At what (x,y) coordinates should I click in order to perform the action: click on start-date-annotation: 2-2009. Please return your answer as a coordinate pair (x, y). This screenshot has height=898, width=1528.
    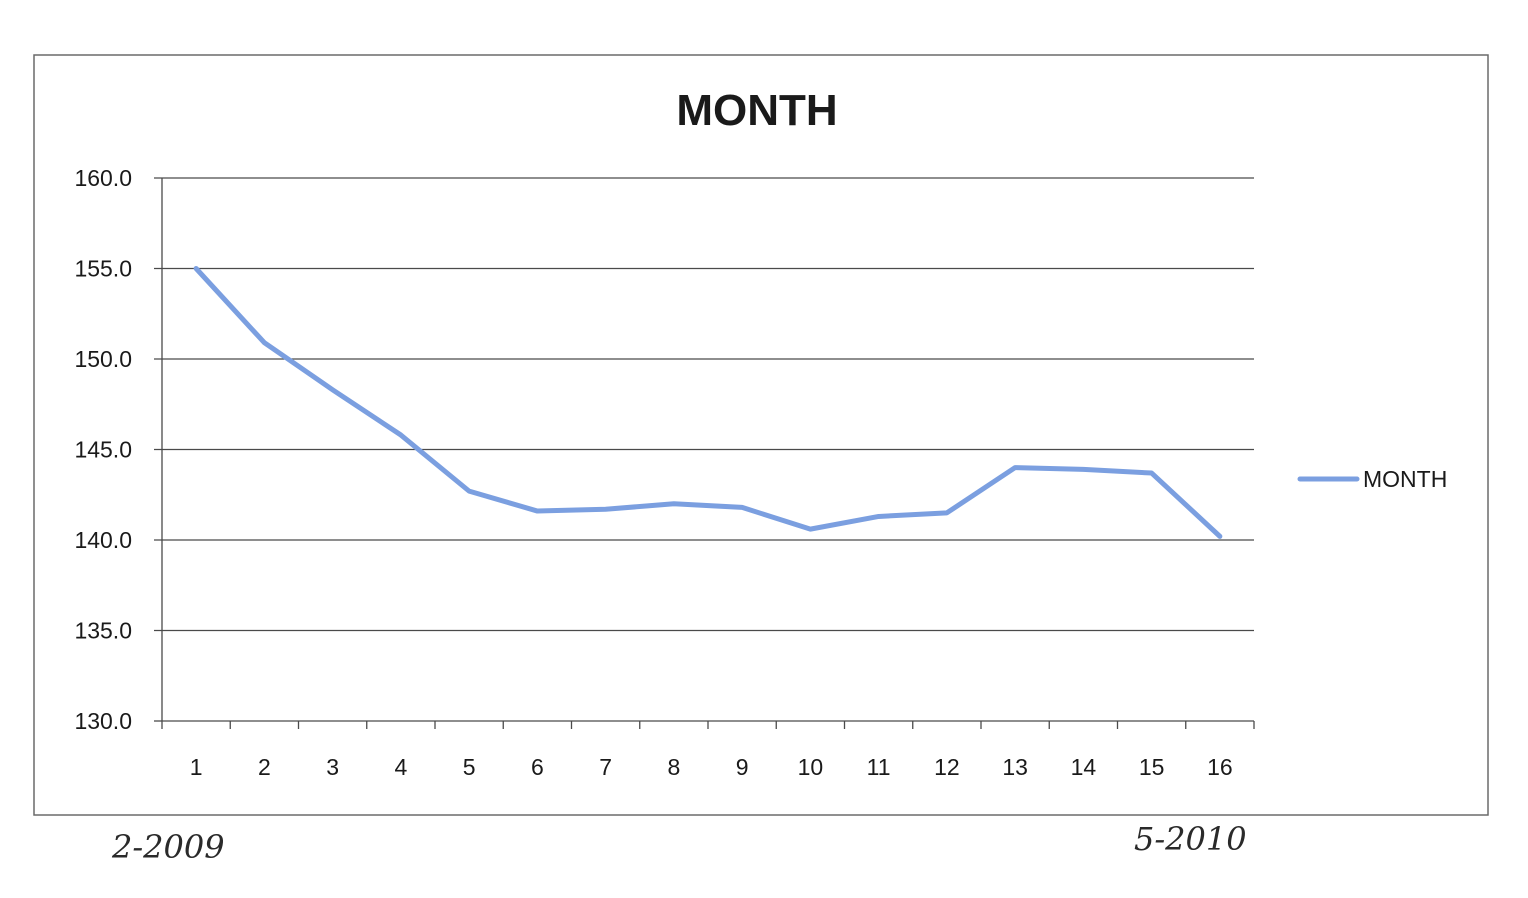
    Looking at the image, I should click on (168, 847).